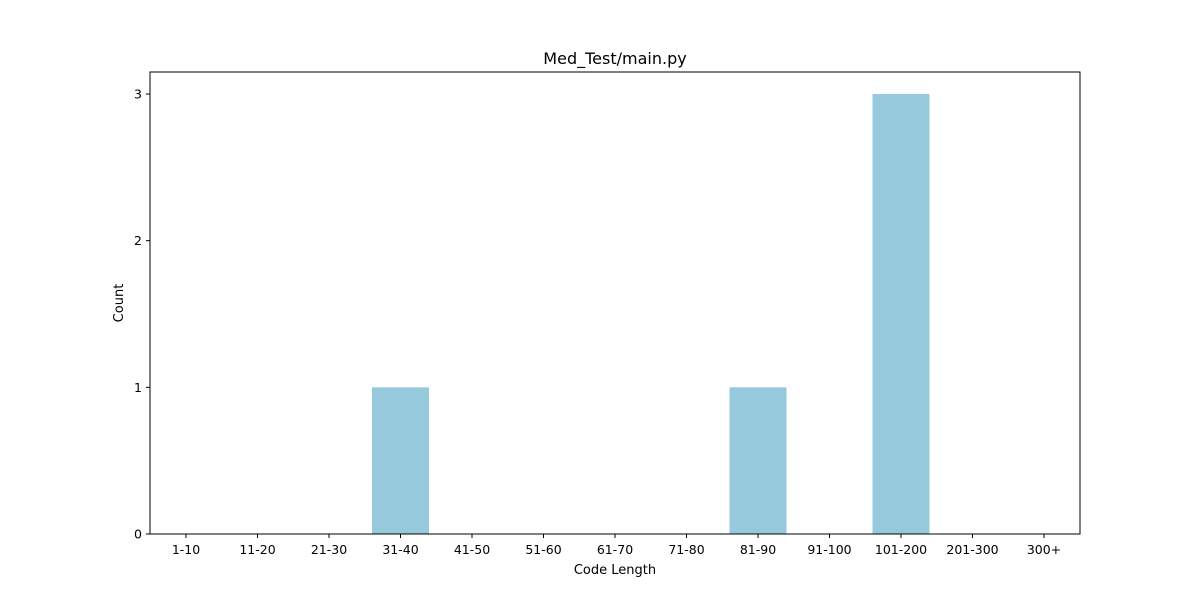 Image resolution: width=1200 pixels, height=600 pixels. What do you see at coordinates (472, 549) in the screenshot?
I see `x-tick-label: 41-50` at bounding box center [472, 549].